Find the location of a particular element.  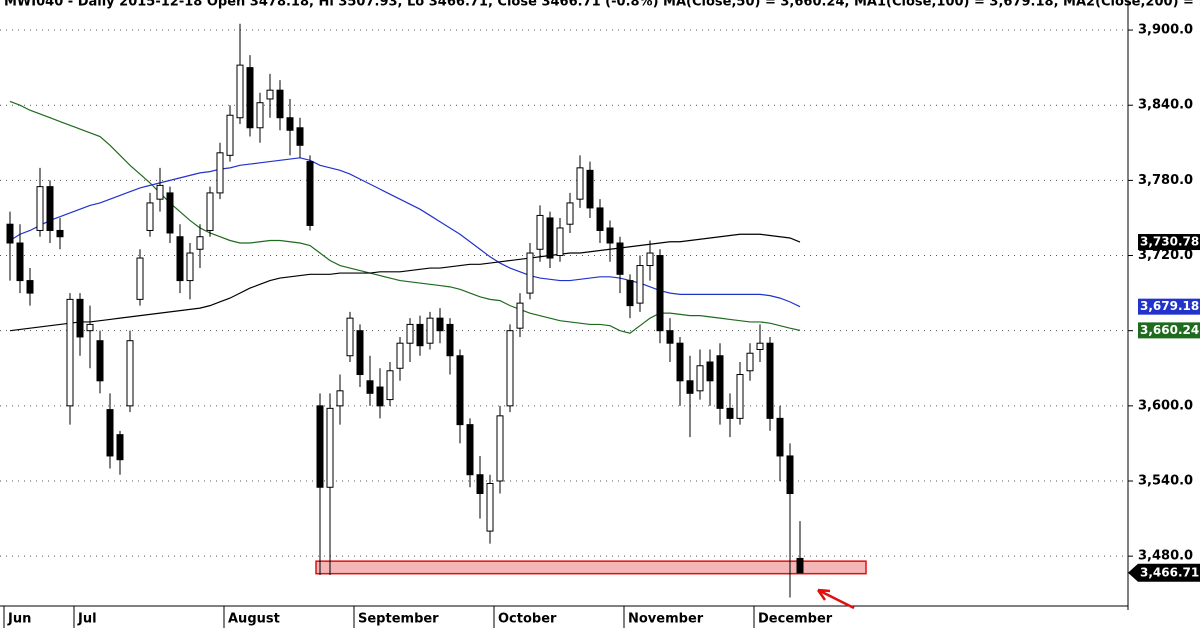

close-tag is located at coordinates (1164, 572).